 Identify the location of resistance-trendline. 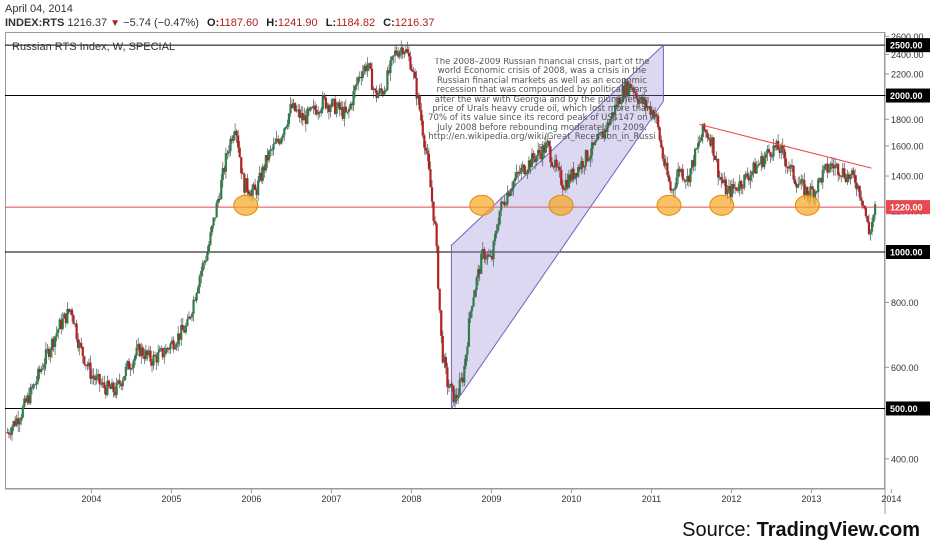
(785, 146).